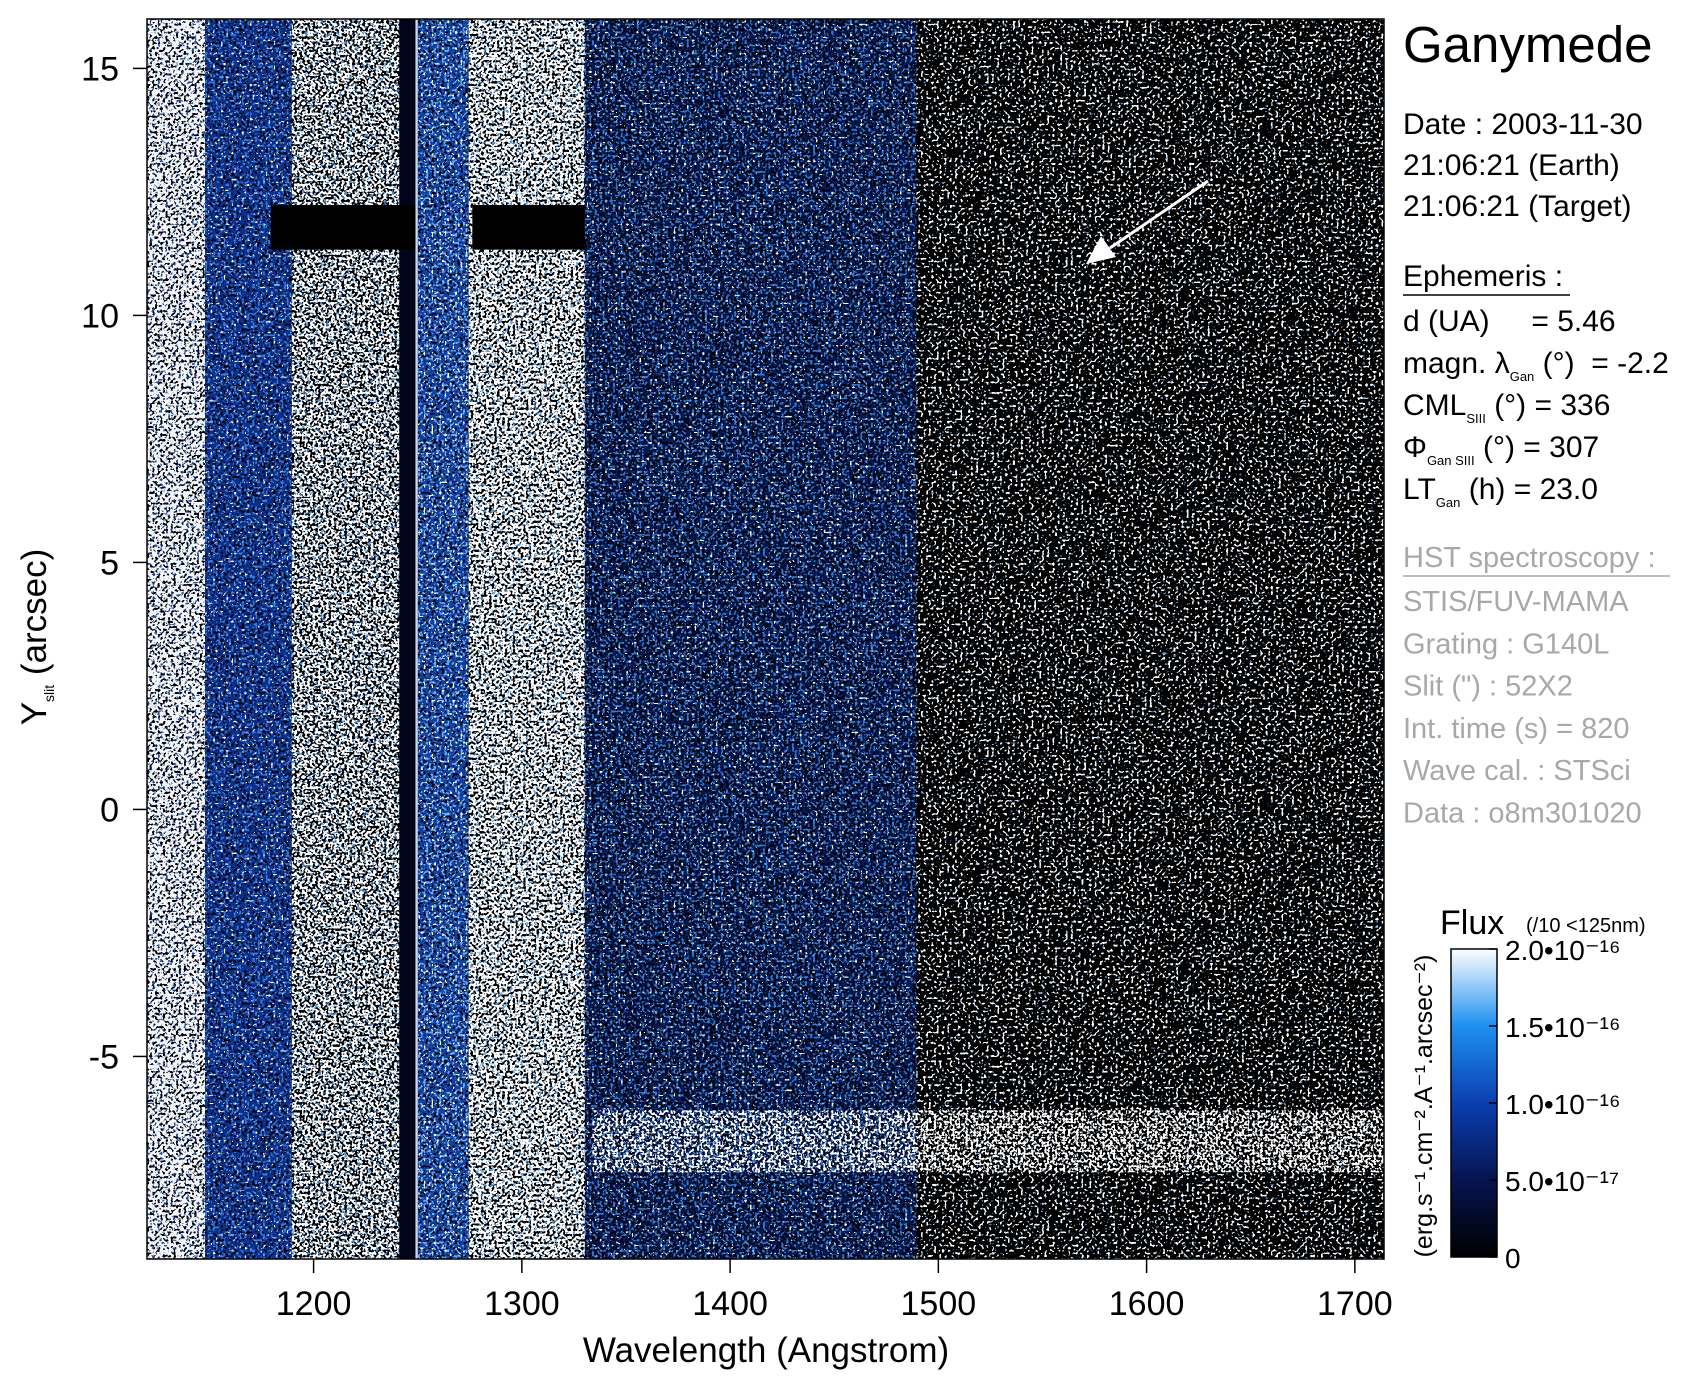  Describe the element at coordinates (1548, 405) in the screenshot. I see `text-part: (°) = 336` at that location.